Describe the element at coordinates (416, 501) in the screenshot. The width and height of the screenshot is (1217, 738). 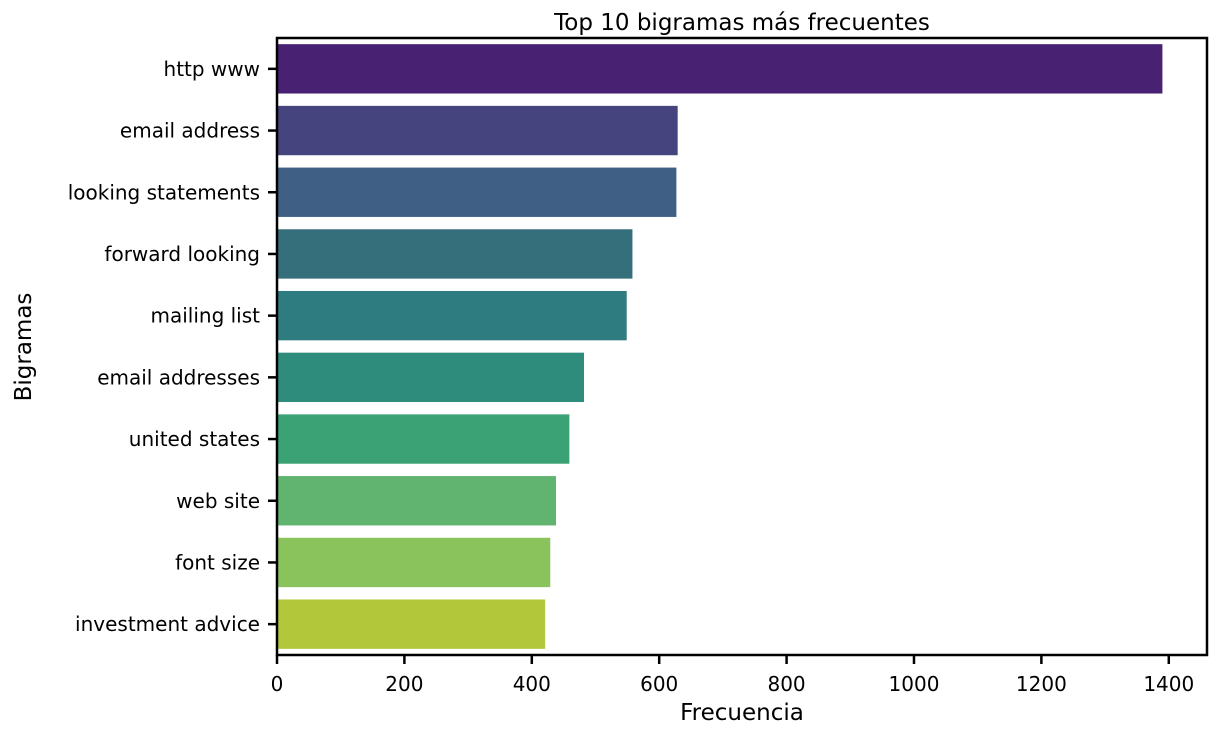
I see `bar-web-site` at that location.